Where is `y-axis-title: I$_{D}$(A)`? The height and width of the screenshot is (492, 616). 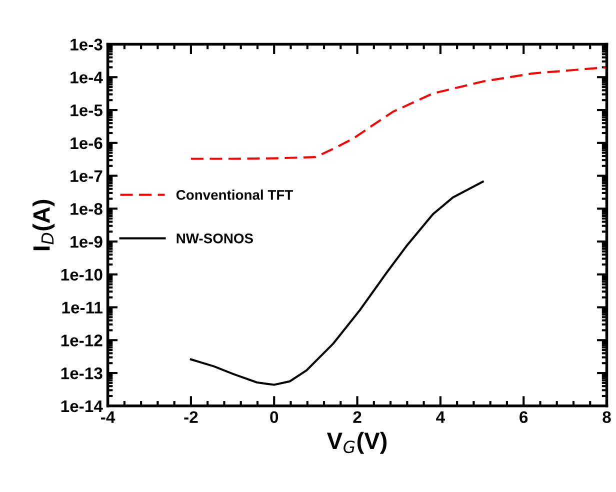 y-axis-title: I$_{D}$(A) is located at coordinates (43, 225).